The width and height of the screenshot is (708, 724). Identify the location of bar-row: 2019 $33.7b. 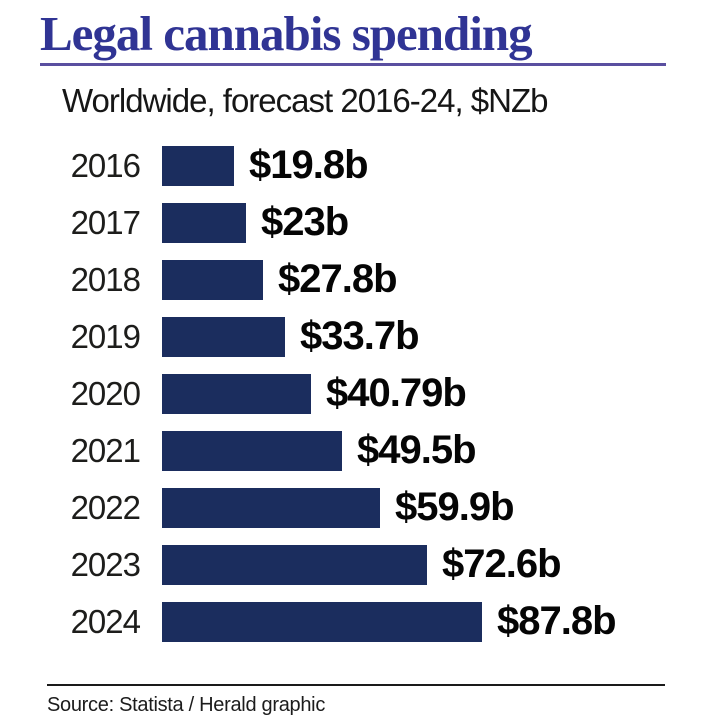
(353, 336).